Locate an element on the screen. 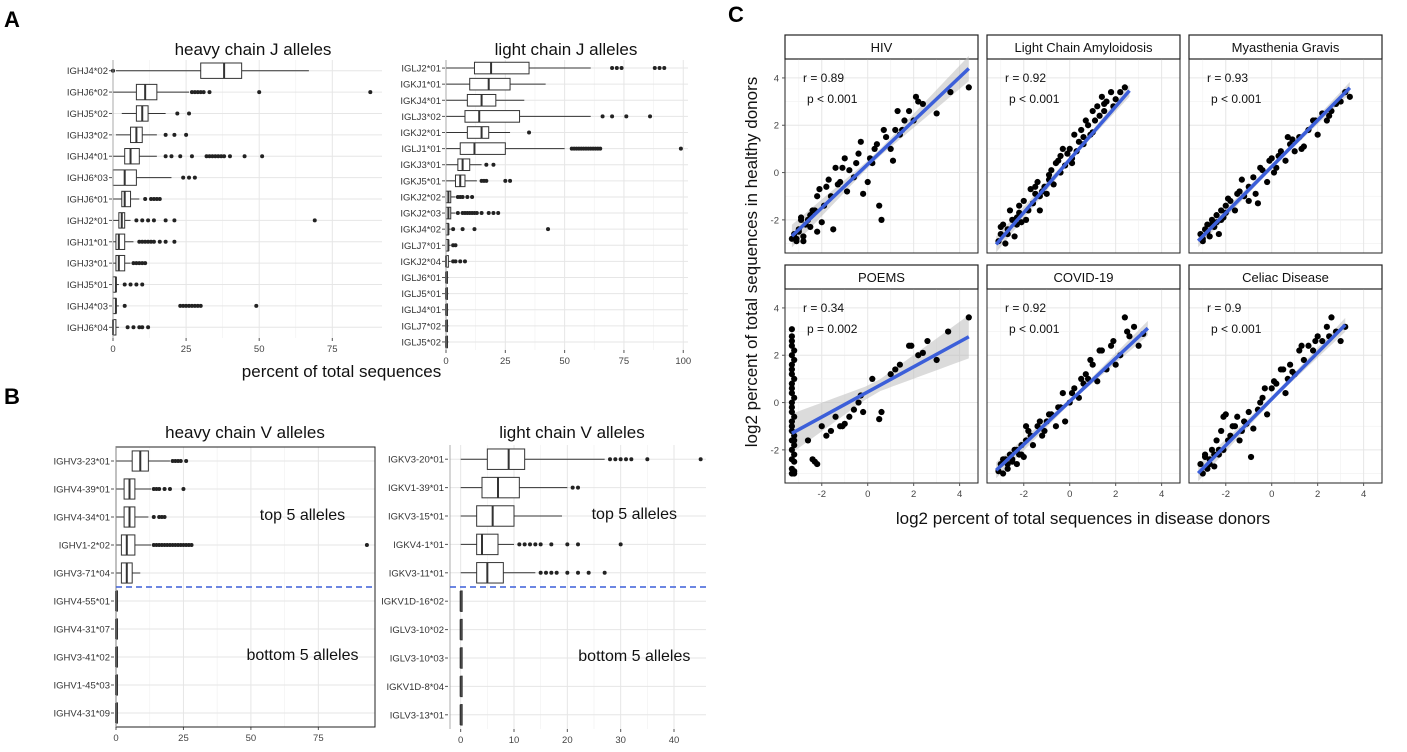 The height and width of the screenshot is (752, 1407). x-tick-label: 0 is located at coordinates (1271, 494).